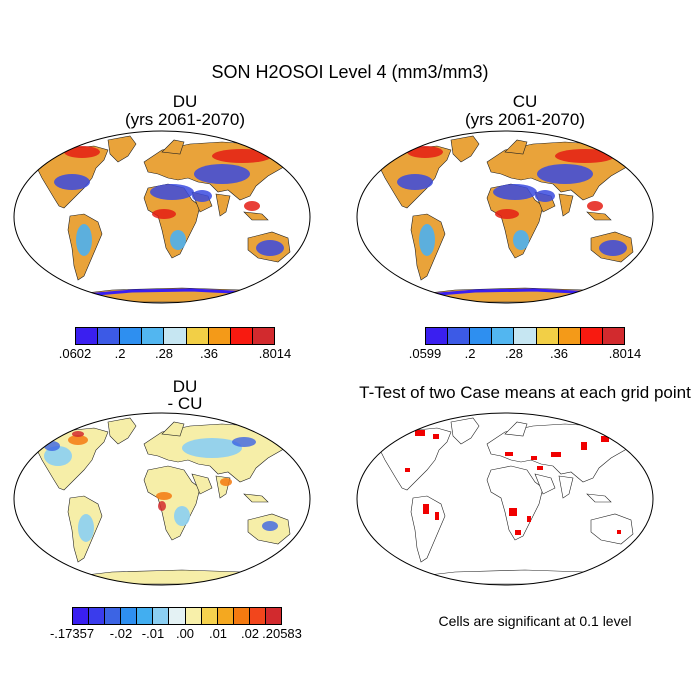 The image size is (700, 700). Describe the element at coordinates (350, 72) in the screenshot. I see `figure-title: SON H2OSOI Level 4 (mm3/mm3)` at that location.